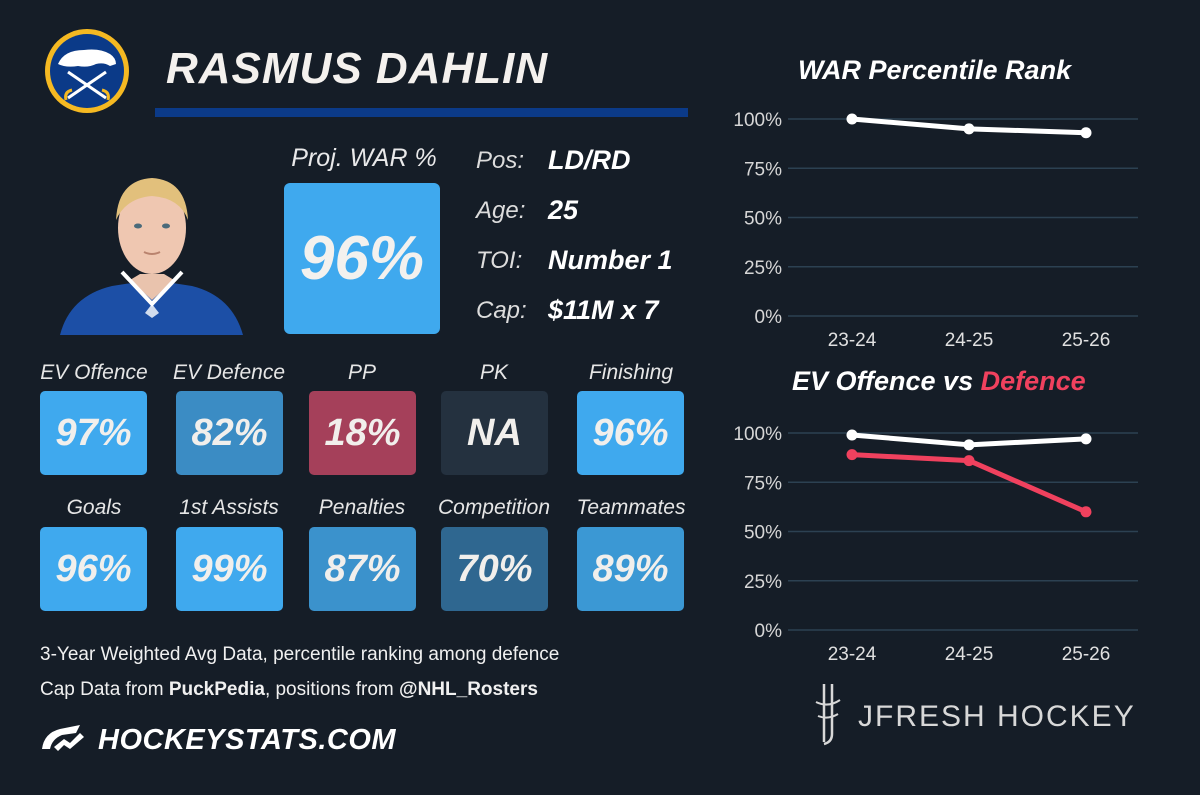  Describe the element at coordinates (362, 569) in the screenshot. I see `penalties-tile: 87%` at that location.